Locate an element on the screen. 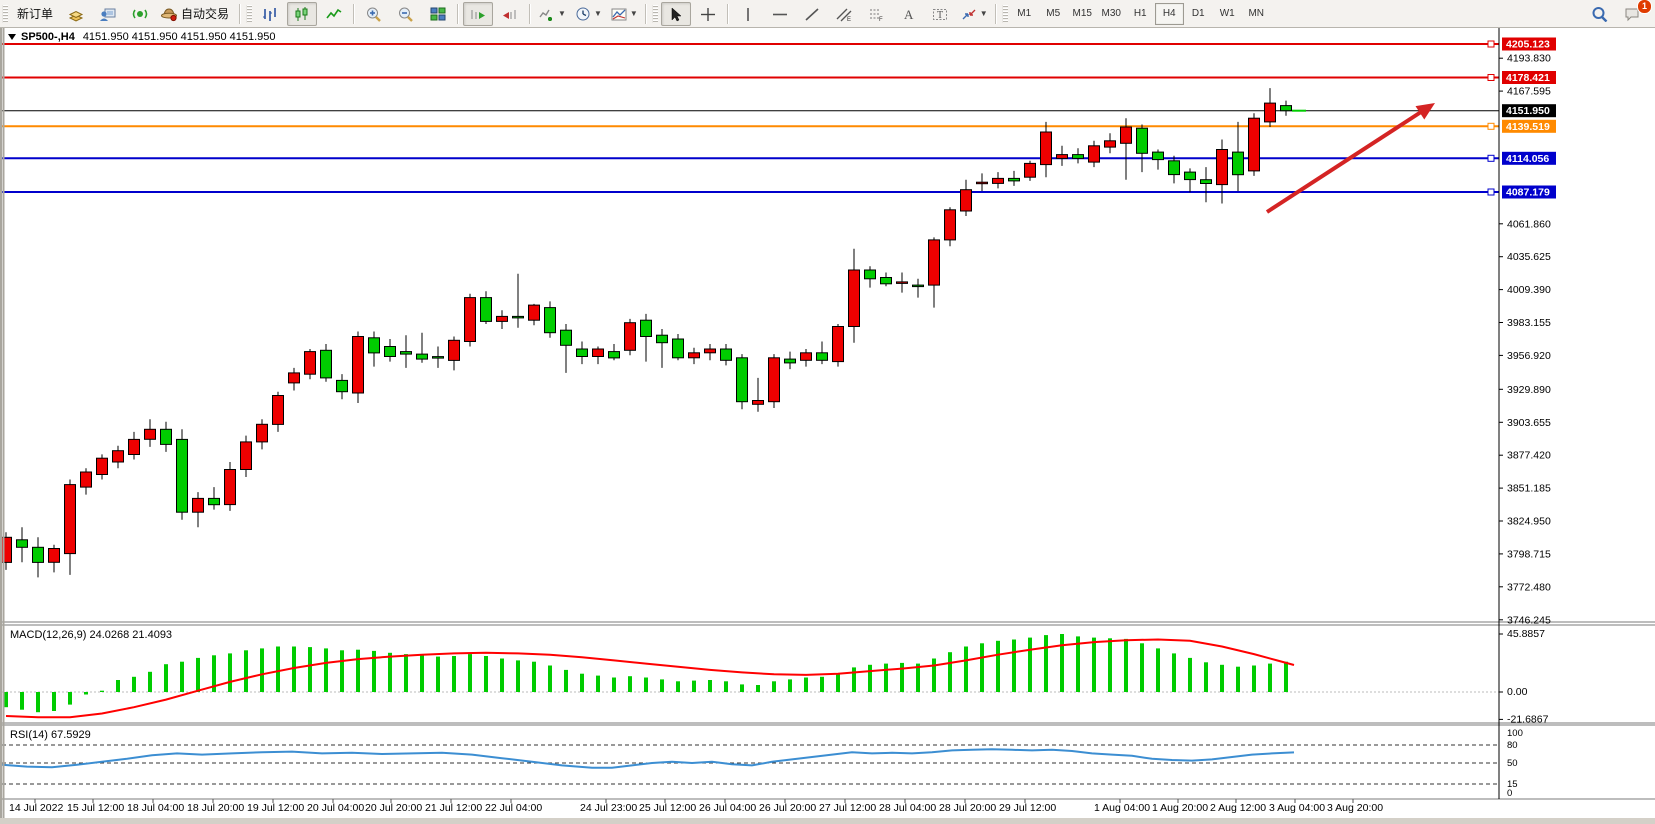  rsi-indicator-label: RSI(14) 67.5929 is located at coordinates (50, 735).